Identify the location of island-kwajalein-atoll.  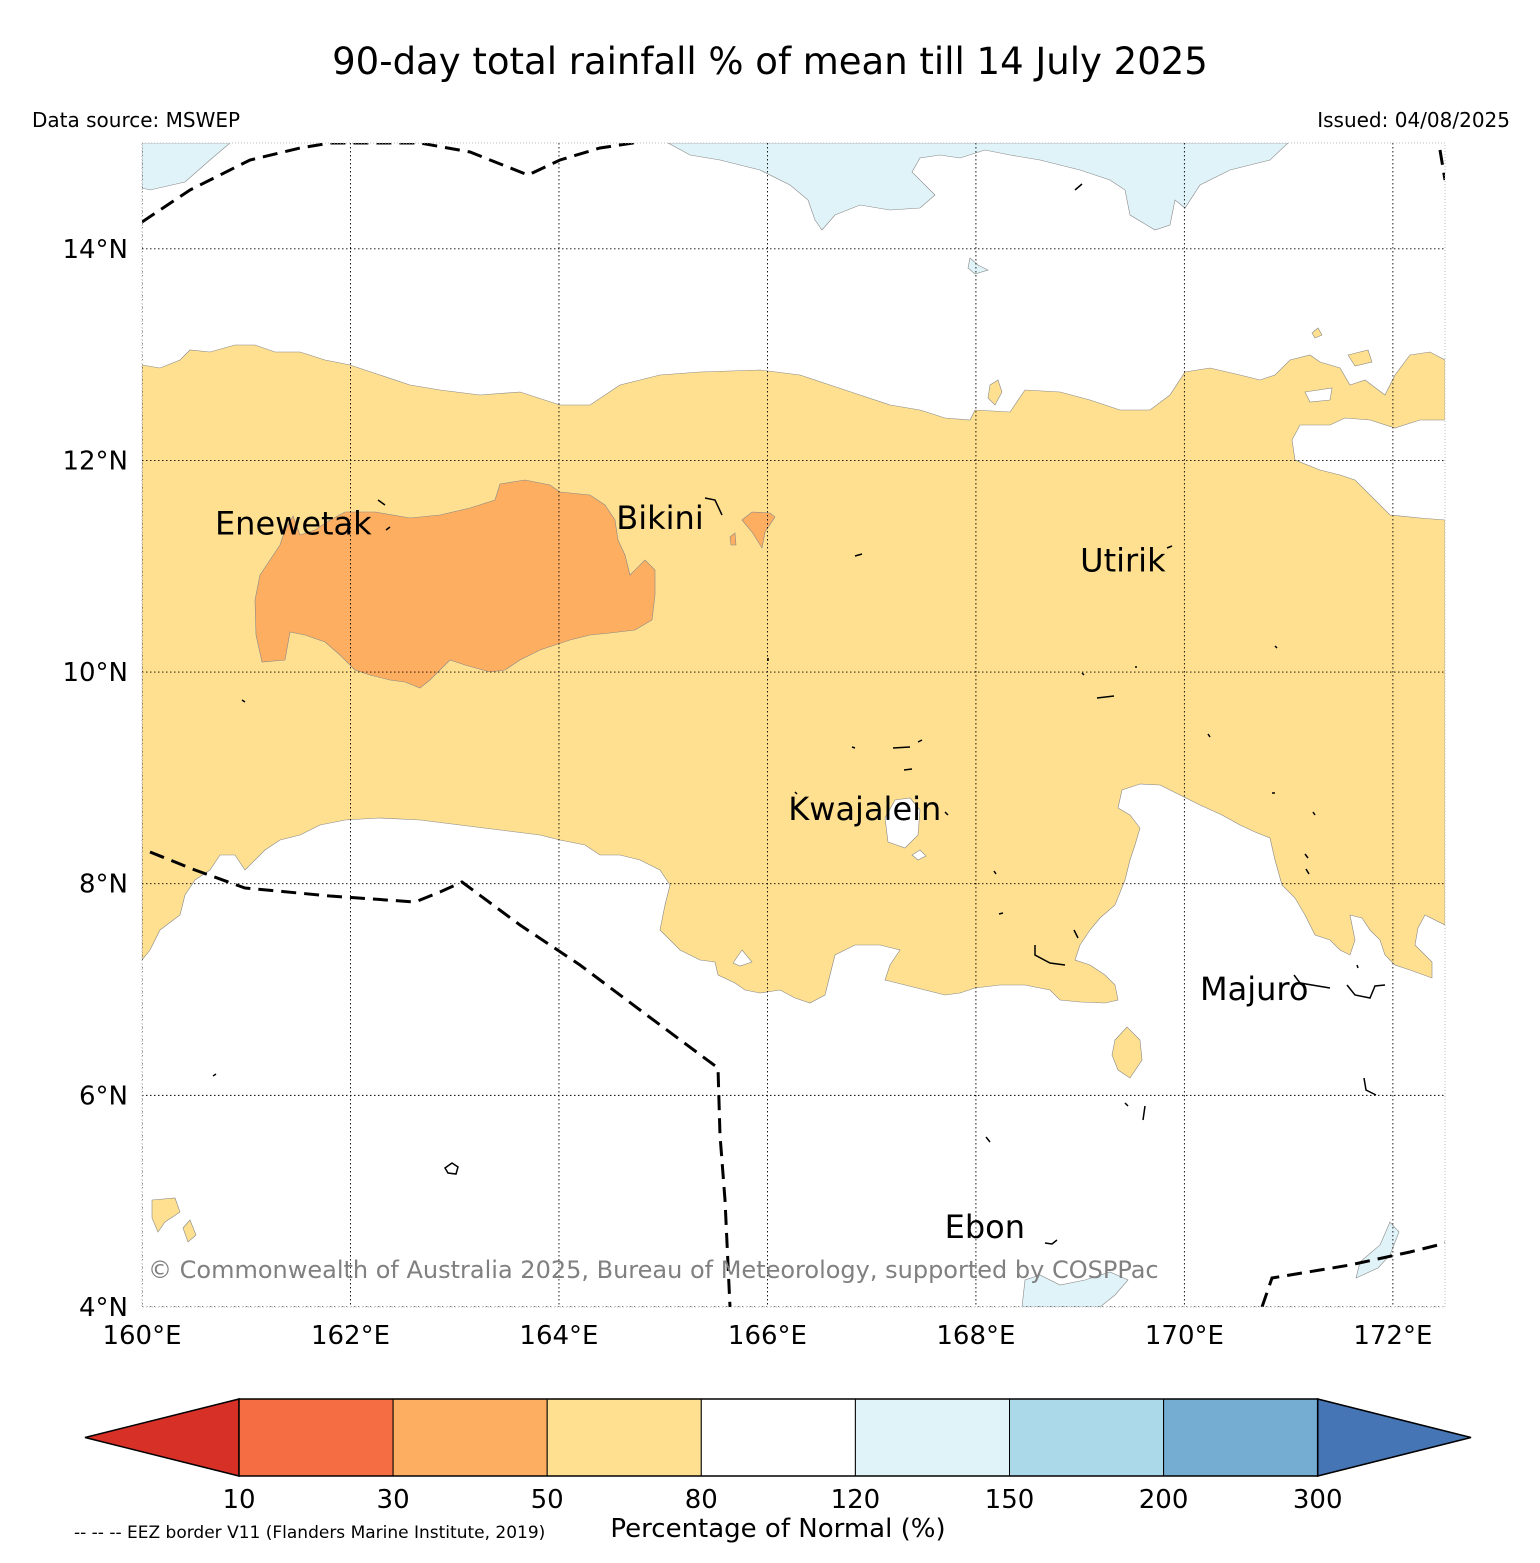
(920, 777).